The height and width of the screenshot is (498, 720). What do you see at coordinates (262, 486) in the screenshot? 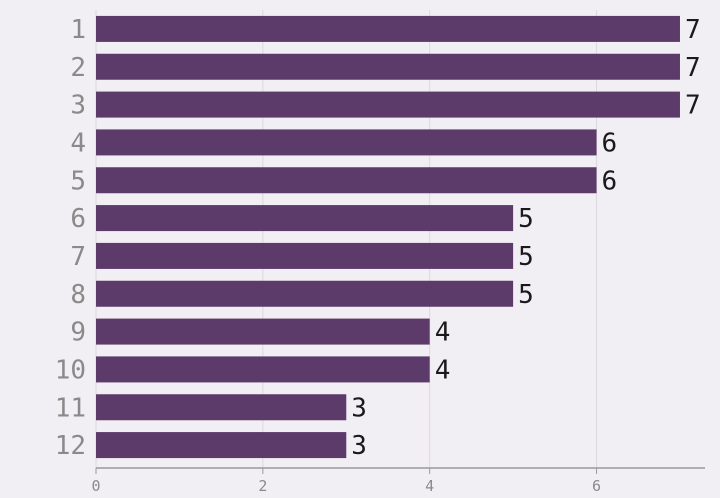
I see `x-tick-label-2: 2` at bounding box center [262, 486].